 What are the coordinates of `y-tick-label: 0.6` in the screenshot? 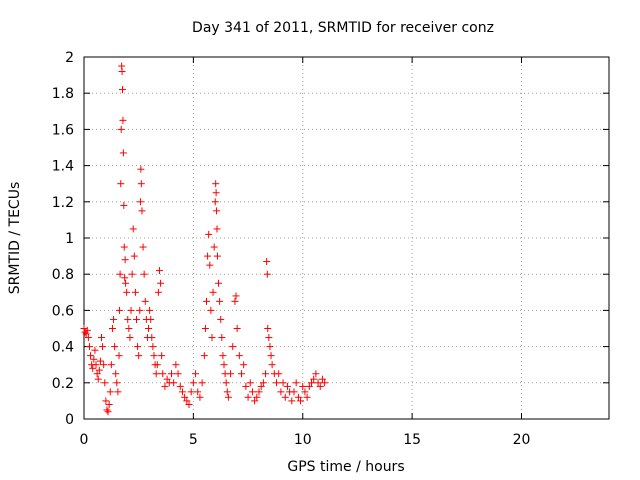 It's located at (63, 311).